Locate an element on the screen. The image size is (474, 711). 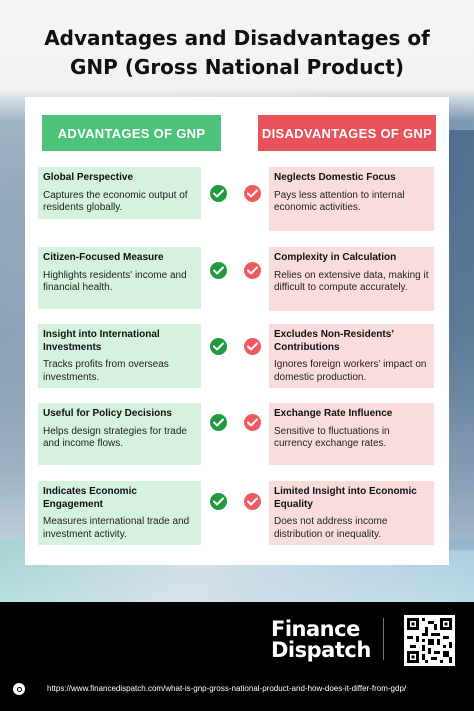
divider is located at coordinates (383, 639).